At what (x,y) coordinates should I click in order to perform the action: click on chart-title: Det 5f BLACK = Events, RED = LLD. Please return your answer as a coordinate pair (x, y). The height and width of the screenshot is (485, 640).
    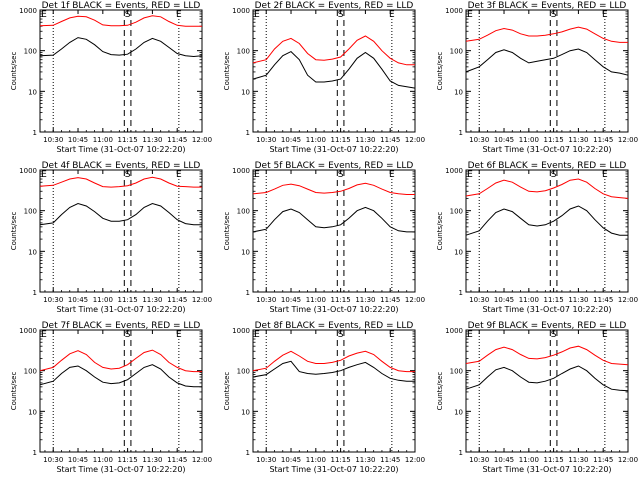
    Looking at the image, I should click on (334, 166).